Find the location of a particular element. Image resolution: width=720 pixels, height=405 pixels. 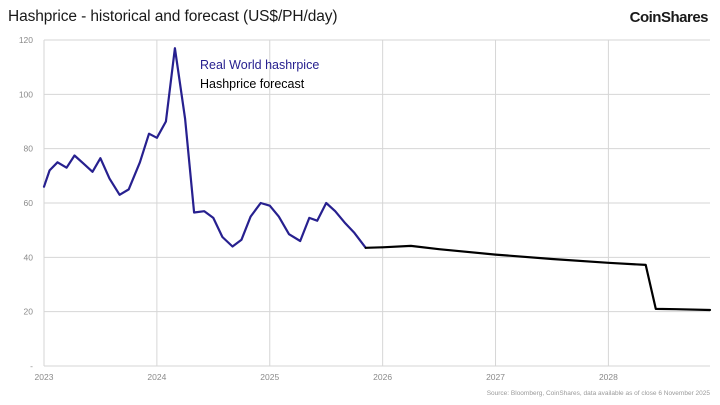

x-tick-label: 2024 is located at coordinates (156, 377).